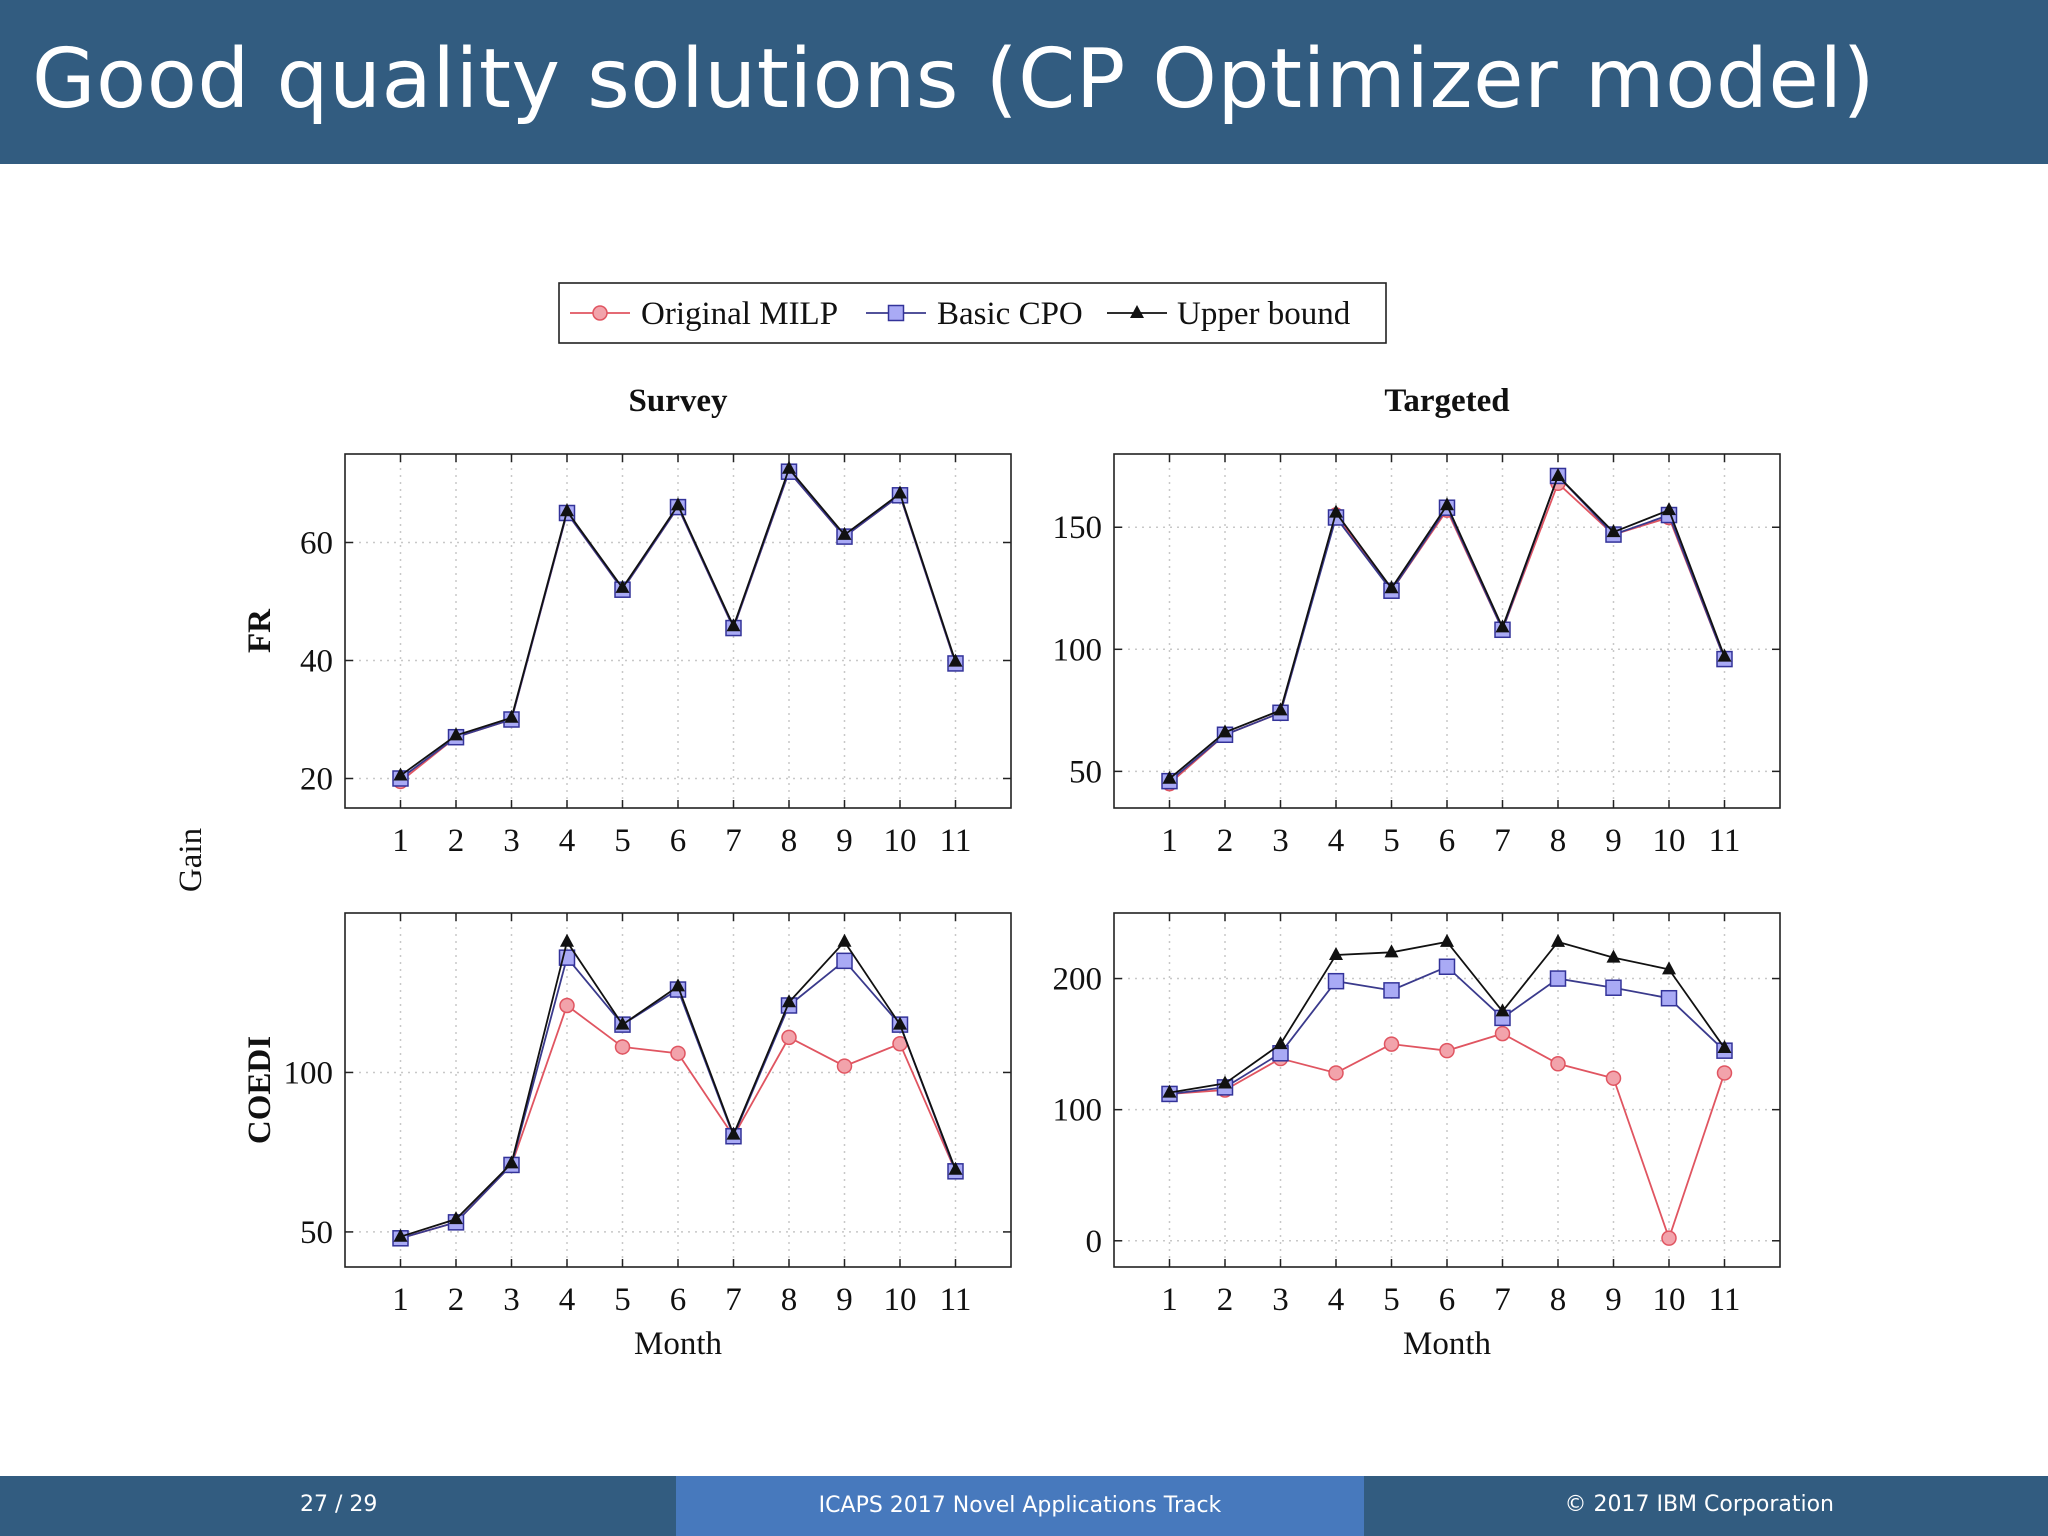 The image size is (2048, 1536). I want to click on copyright-text: © 2017 IBM Corporation, so click(1699, 1504).